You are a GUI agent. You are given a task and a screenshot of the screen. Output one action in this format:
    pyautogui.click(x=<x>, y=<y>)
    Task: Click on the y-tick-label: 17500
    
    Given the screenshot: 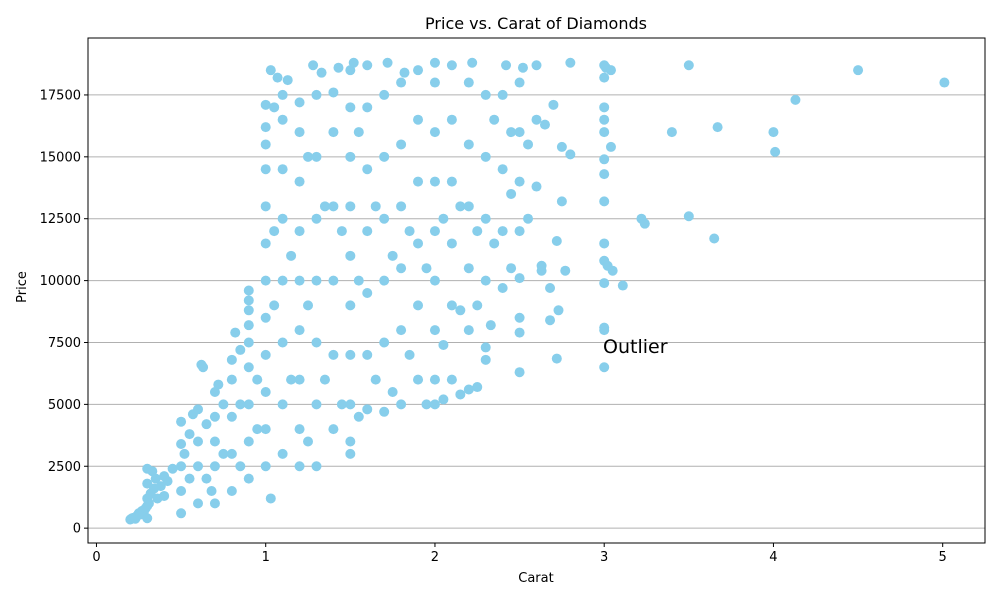 What is the action you would take?
    pyautogui.click(x=60, y=95)
    